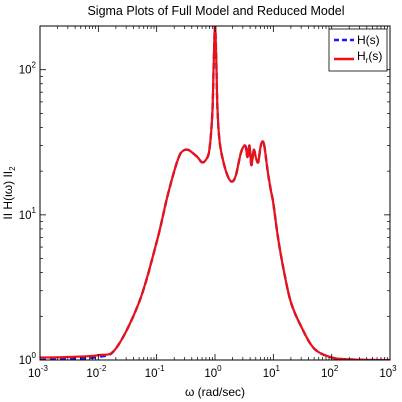 This screenshot has height=402, width=402. I want to click on x-tick-exponent: 0, so click(219, 368).